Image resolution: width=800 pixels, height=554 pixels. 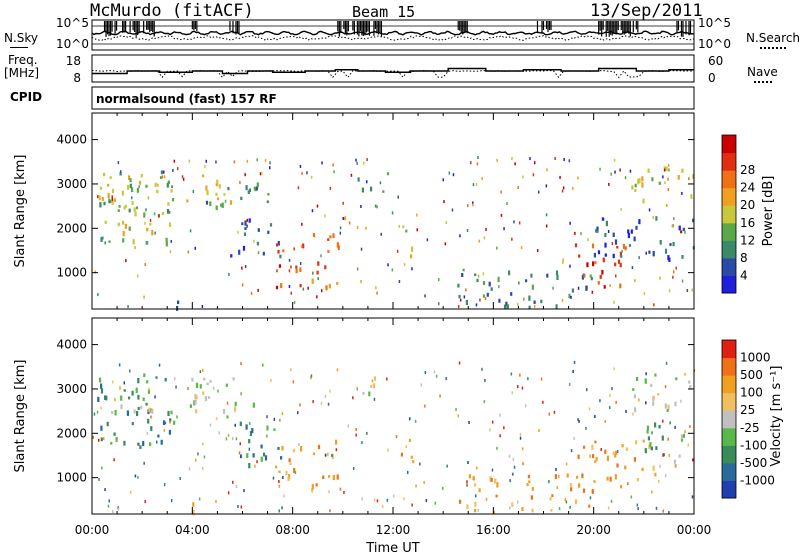 I want to click on time-tick-label: 16:00, so click(x=493, y=530).